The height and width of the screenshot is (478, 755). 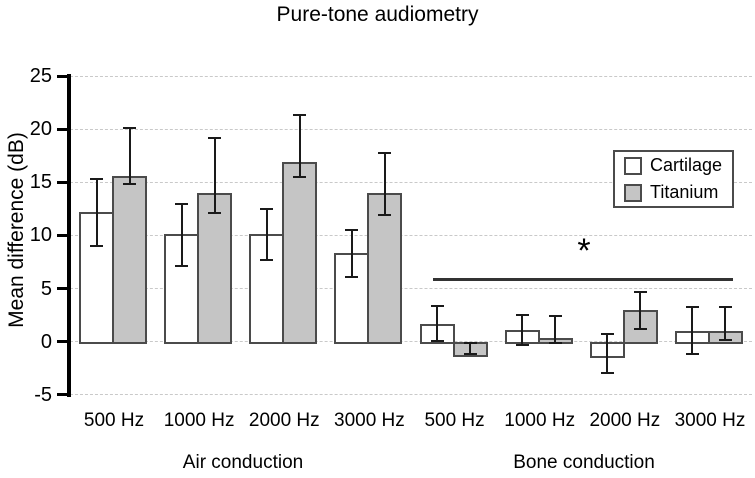 What do you see at coordinates (385, 268) in the screenshot?
I see `bar-titanium-3000-hz-air` at bounding box center [385, 268].